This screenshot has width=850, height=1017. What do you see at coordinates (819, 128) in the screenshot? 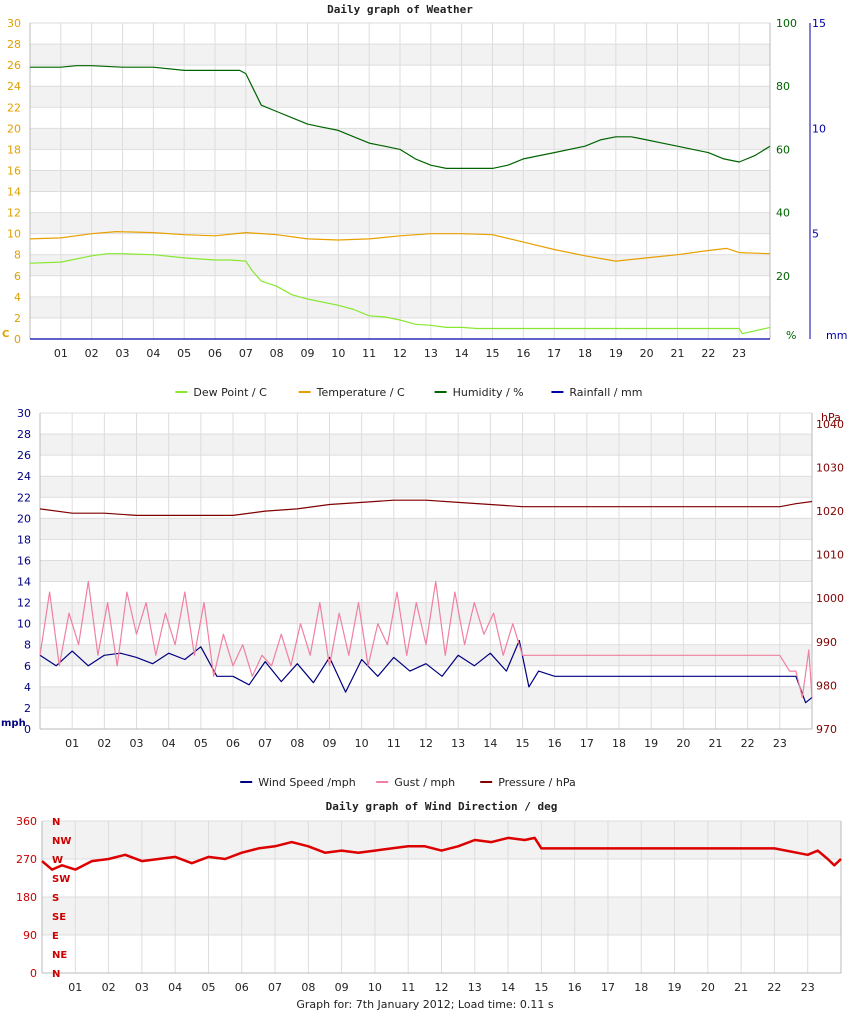
I see `y-tick-label-right: 10` at bounding box center [819, 128].